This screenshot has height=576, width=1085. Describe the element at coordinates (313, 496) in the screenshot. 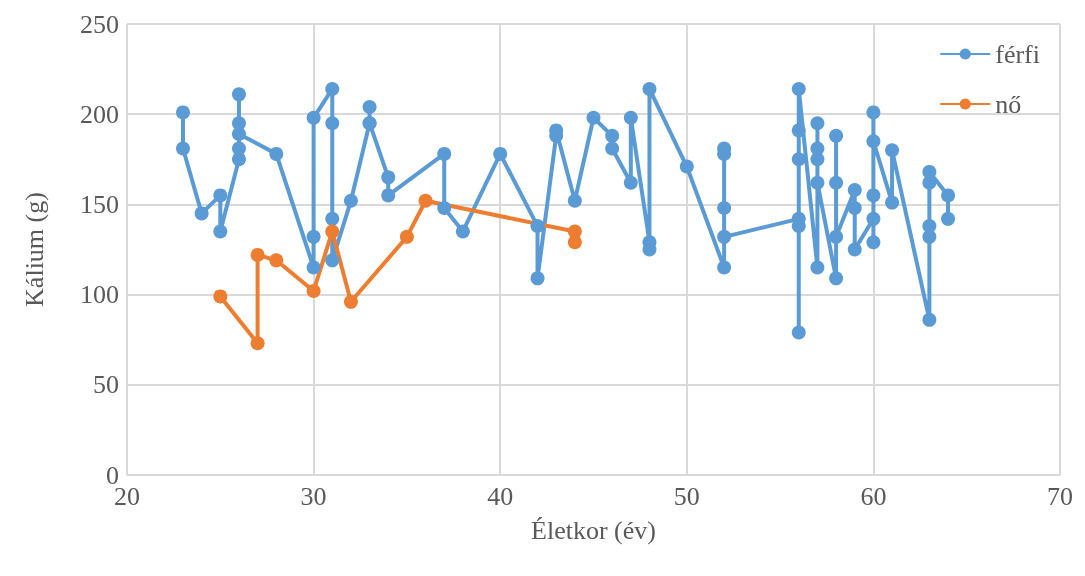

I see `x-tick-label: 30` at that location.